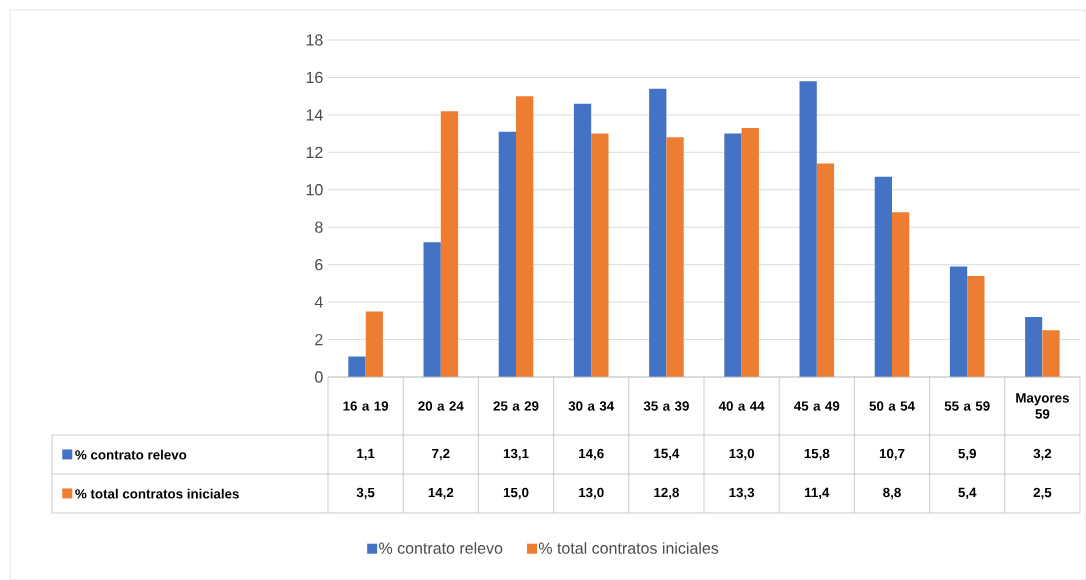  What do you see at coordinates (591, 454) in the screenshot?
I see `data-label: 14,6` at bounding box center [591, 454].